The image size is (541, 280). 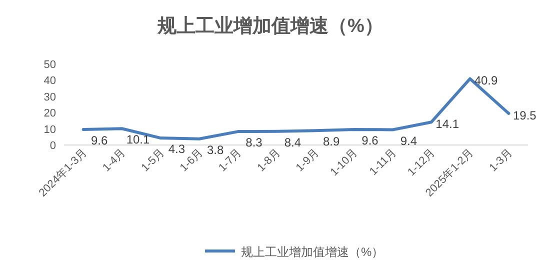 What do you see at coordinates (50, 97) in the screenshot?
I see `y-tick-label: 30` at bounding box center [50, 97].